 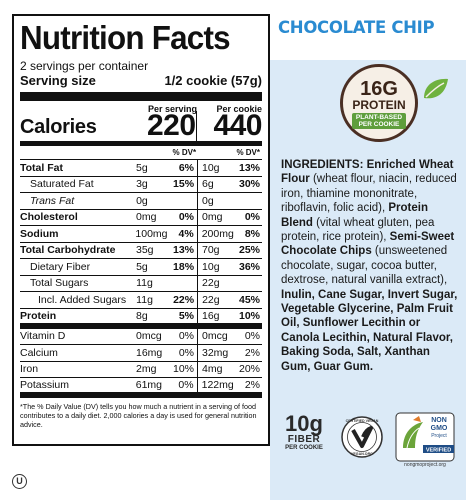 What do you see at coordinates (29, 369) in the screenshot?
I see `nutrient-name: Iron` at bounding box center [29, 369].